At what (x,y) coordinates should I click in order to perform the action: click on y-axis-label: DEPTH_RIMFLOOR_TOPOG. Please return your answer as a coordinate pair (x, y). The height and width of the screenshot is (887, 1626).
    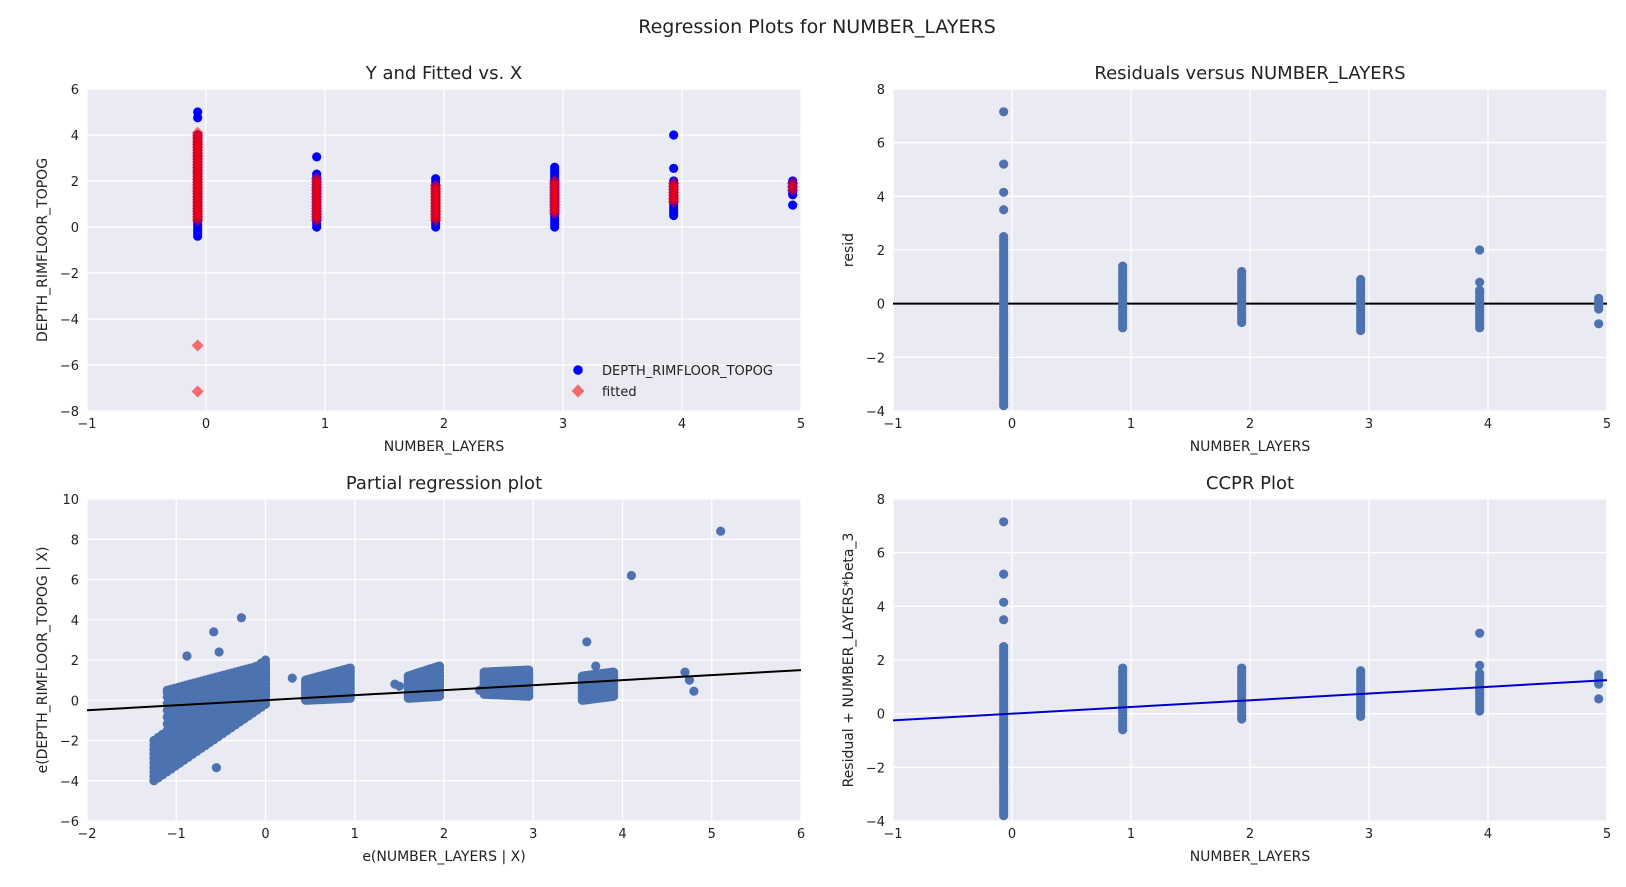
    Looking at the image, I should click on (43, 250).